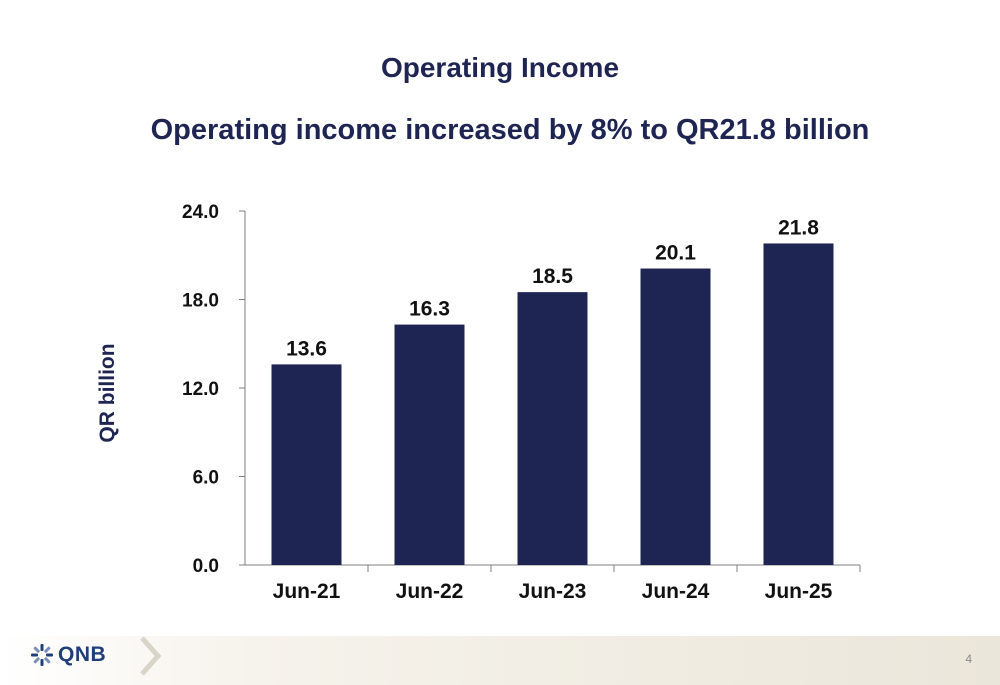 This screenshot has height=685, width=1000. What do you see at coordinates (82, 654) in the screenshot?
I see `brand-name: QNB` at bounding box center [82, 654].